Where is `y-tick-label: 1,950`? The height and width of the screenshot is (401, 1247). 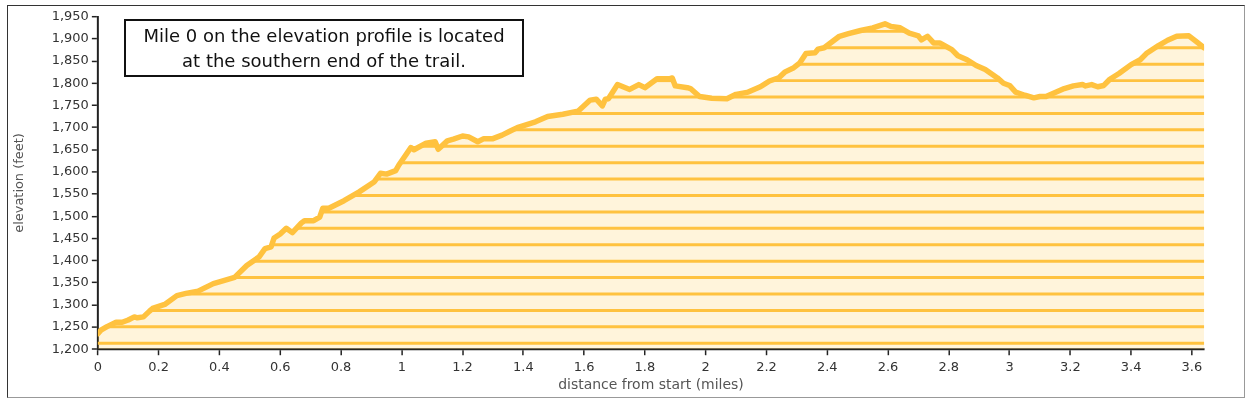
y-tick-label: 1,950 is located at coordinates (70, 16).